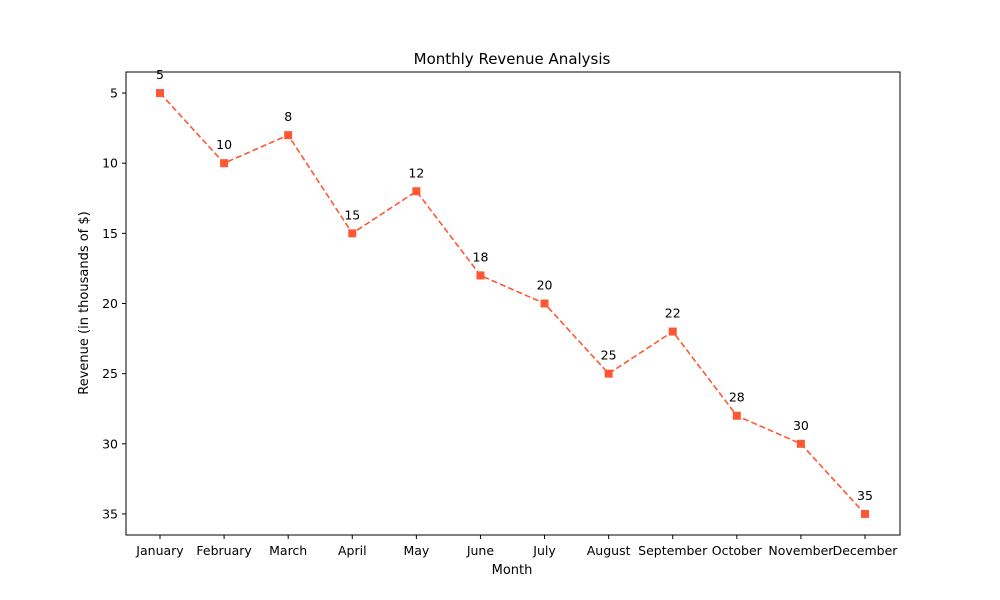  I want to click on x-tick-label: April, so click(352, 550).